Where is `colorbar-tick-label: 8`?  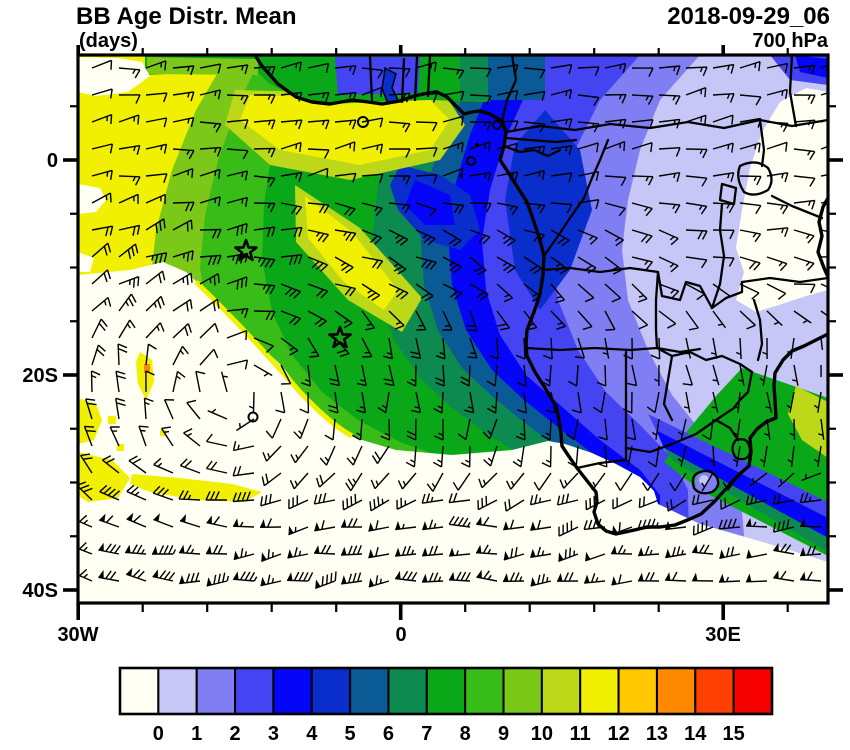 colorbar-tick-label: 8 is located at coordinates (465, 734).